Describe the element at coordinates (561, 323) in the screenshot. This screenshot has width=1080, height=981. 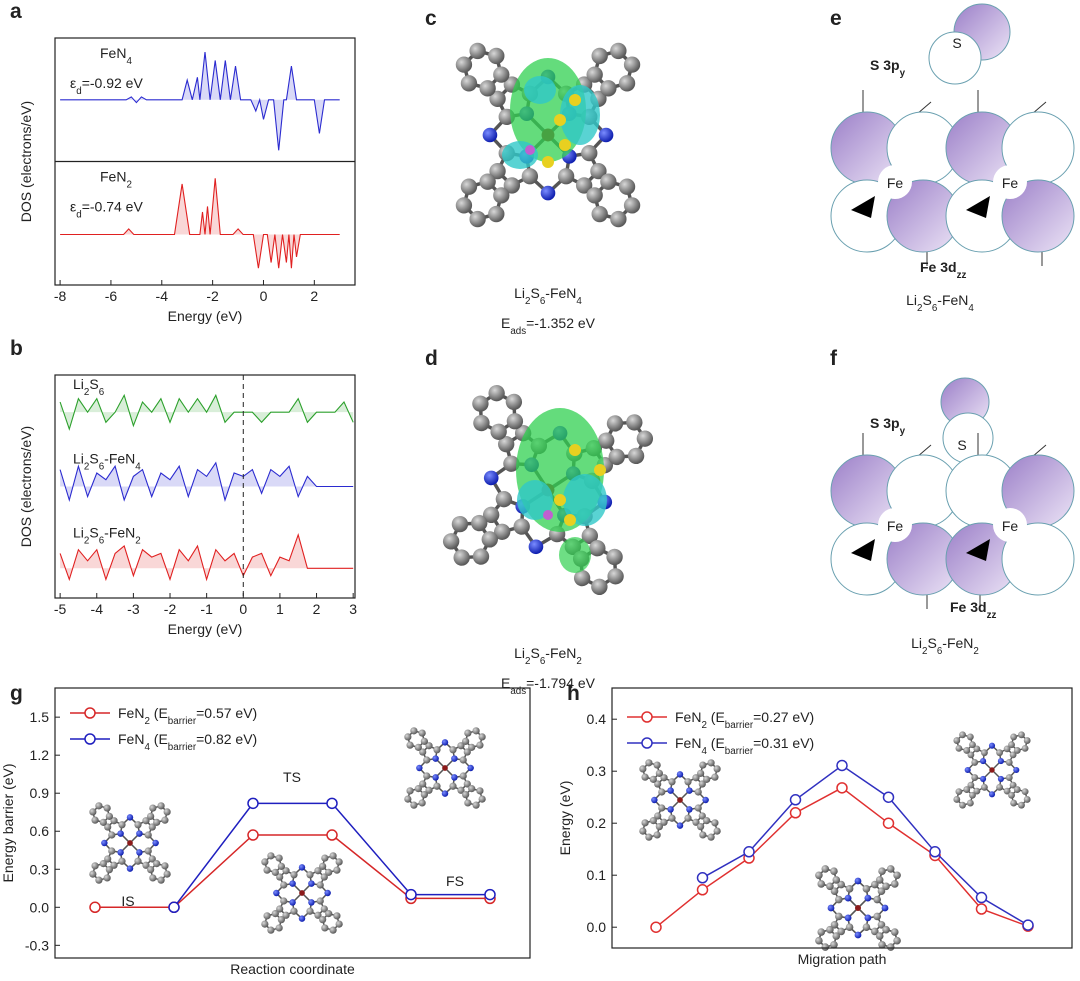
I see `caption-part: =-1.352 eV` at that location.